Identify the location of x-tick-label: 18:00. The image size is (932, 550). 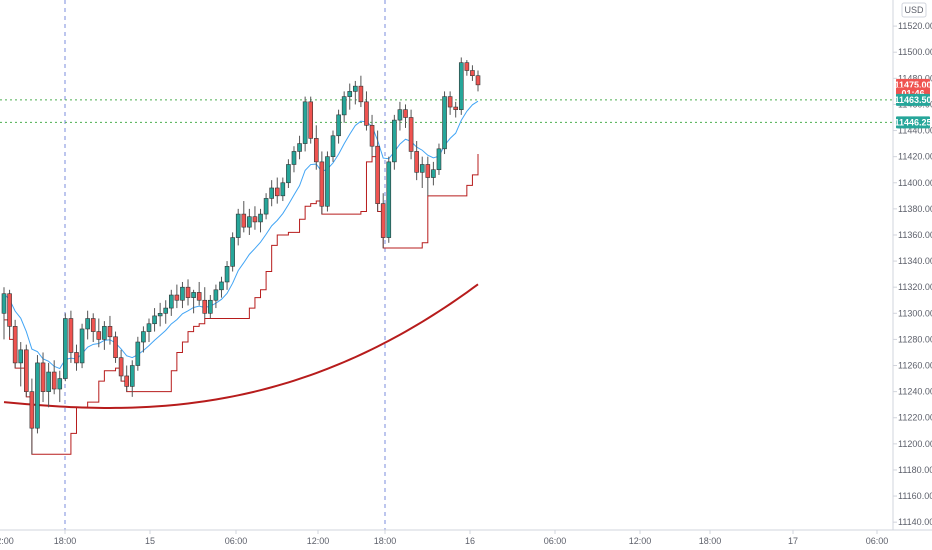
(65, 541).